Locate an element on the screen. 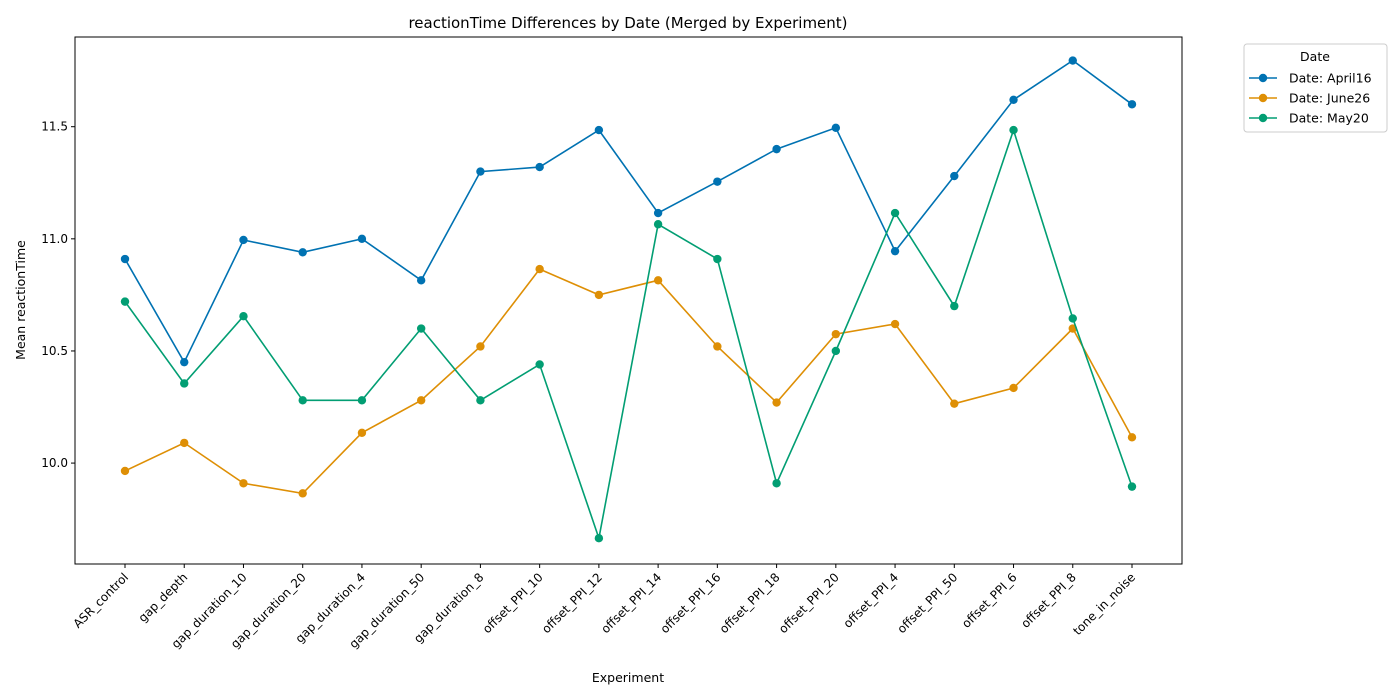 This screenshot has height=700, width=1400. legend-label: Date: June26 is located at coordinates (1329, 98).